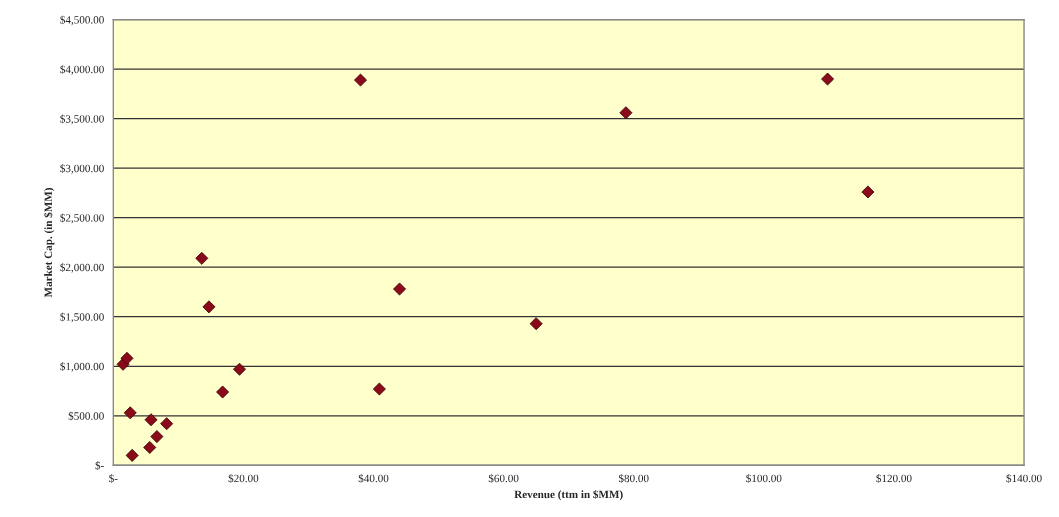 The height and width of the screenshot is (517, 1059). What do you see at coordinates (82, 20) in the screenshot?
I see `y-tick-label: $4,500.00` at bounding box center [82, 20].